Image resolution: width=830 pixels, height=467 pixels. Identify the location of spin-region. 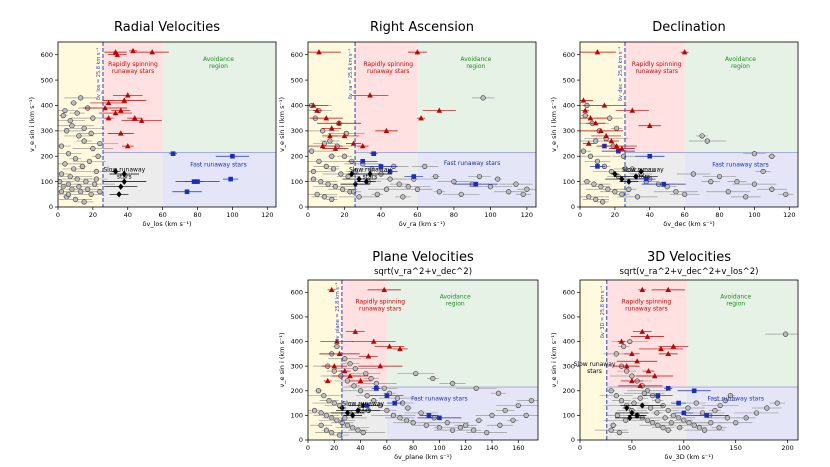
(654, 97).